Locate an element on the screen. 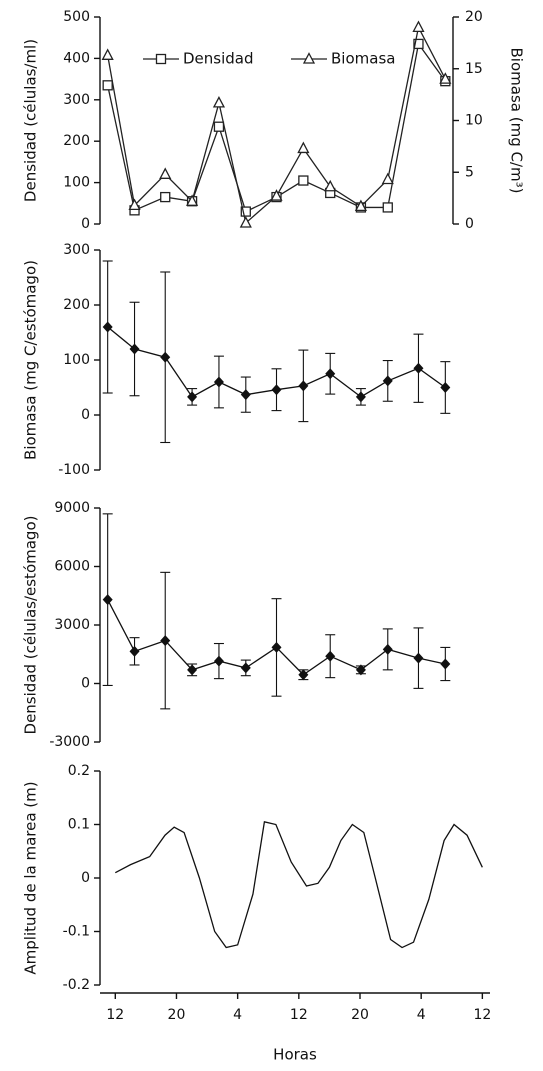 Image resolution: width=543 pixels, height=1071 pixels. legend-label: Densidad is located at coordinates (218, 59).